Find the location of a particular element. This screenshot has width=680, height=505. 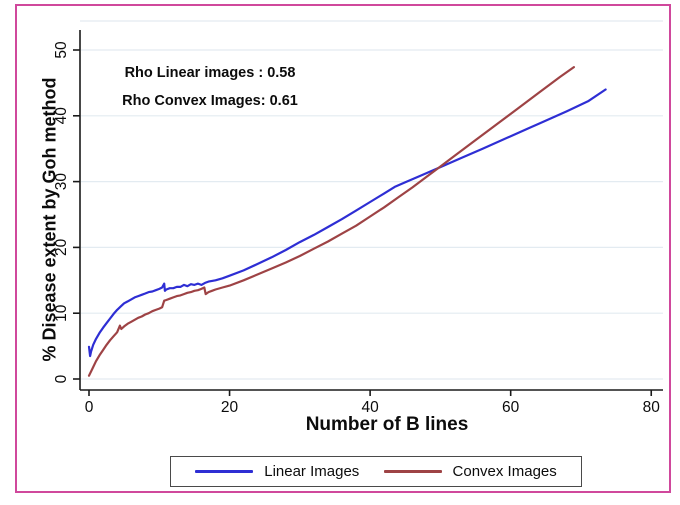

x-tick-label-20: 20 is located at coordinates (230, 407).